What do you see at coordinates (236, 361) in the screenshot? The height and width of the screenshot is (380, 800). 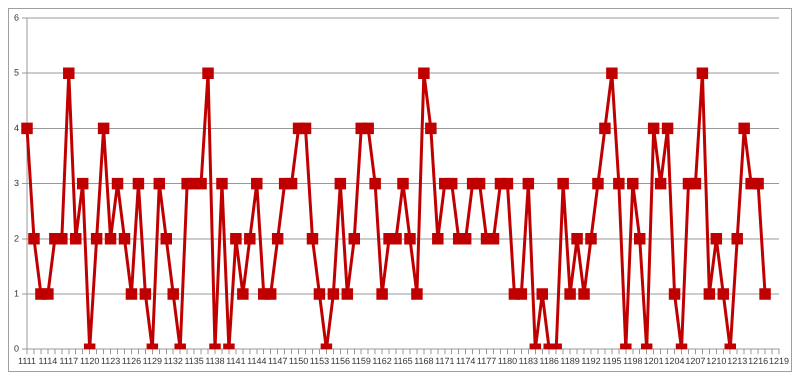 I see `x-tick-label: 1141` at bounding box center [236, 361].